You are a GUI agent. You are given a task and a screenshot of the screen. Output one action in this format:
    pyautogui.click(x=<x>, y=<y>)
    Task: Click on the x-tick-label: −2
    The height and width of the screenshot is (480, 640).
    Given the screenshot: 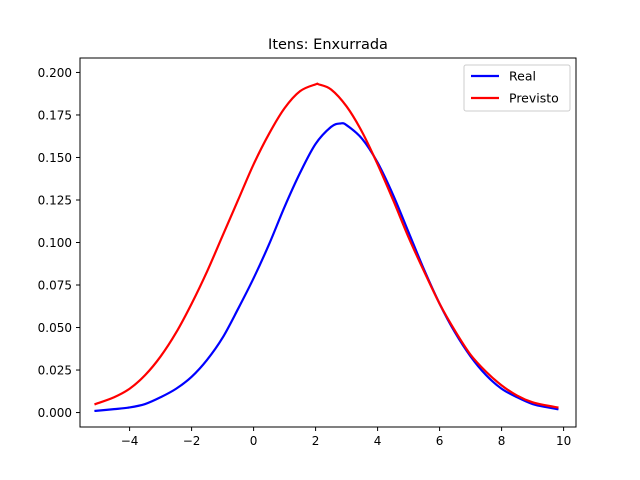 What is the action you would take?
    pyautogui.click(x=192, y=441)
    